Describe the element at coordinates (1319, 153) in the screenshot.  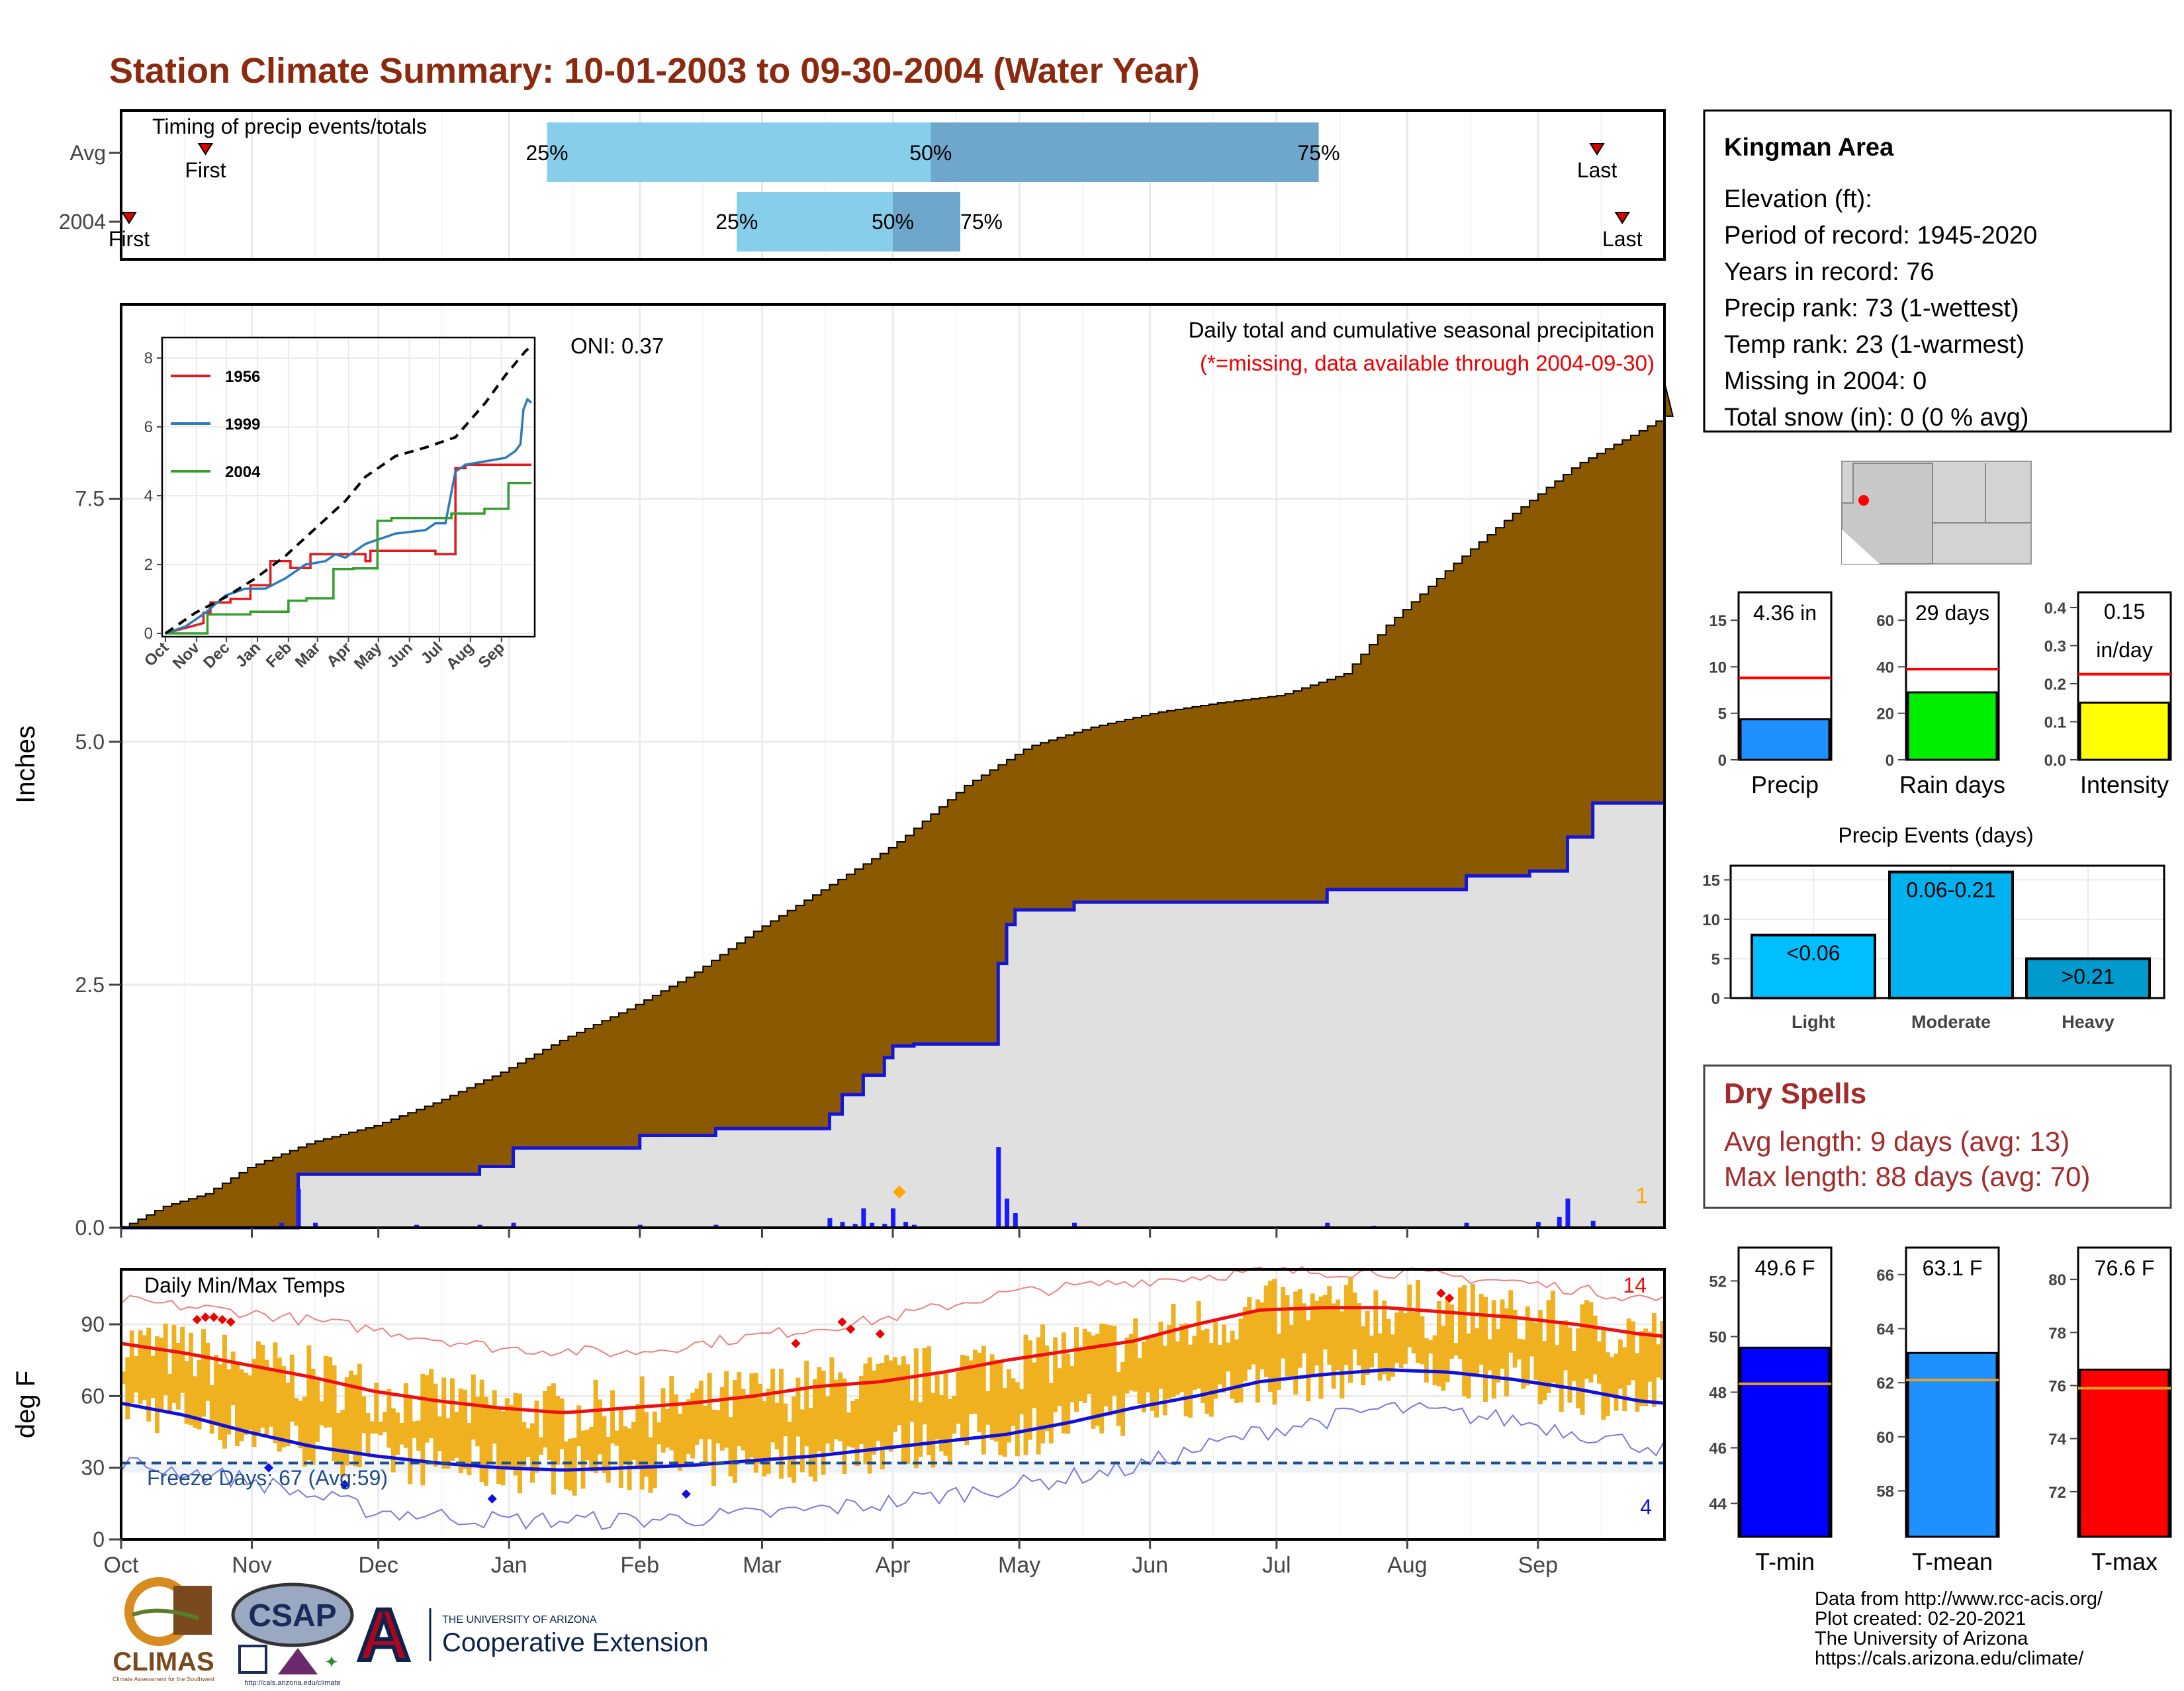
I see `timing-avg-p75-label: 75%` at that location.